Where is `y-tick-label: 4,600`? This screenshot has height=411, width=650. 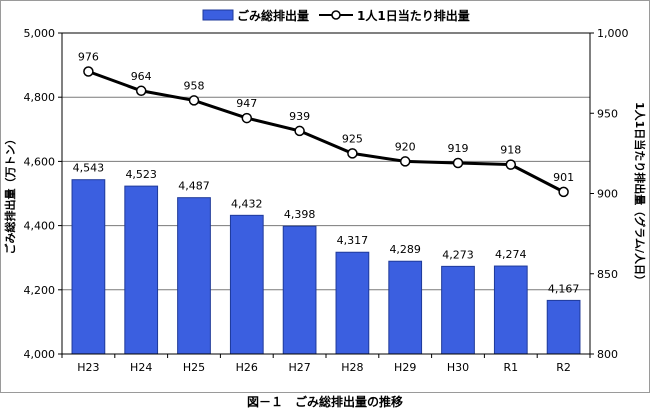
y-tick-label: 4,600 is located at coordinates (40, 161).